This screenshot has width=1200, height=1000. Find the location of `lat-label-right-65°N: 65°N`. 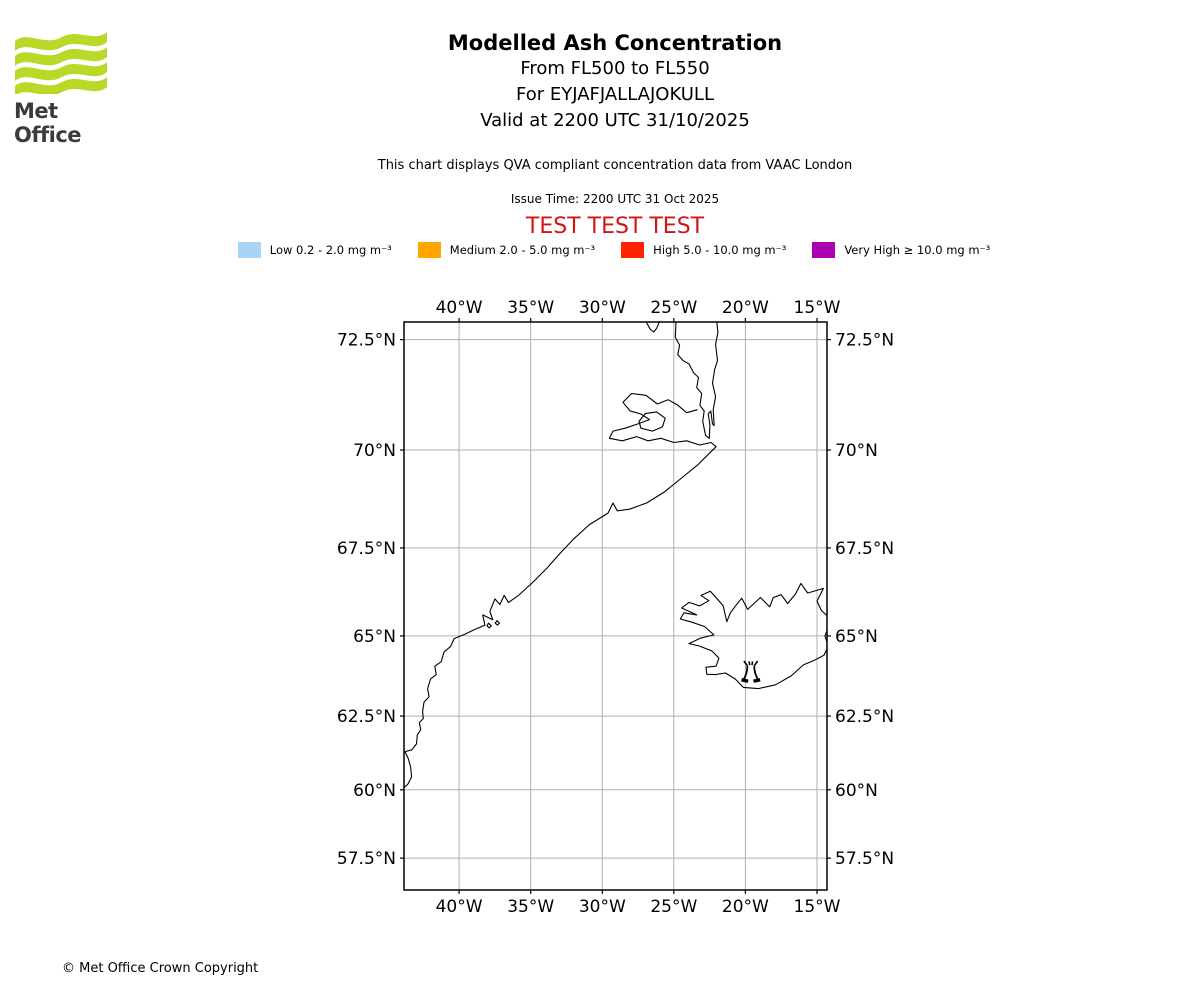

lat-label-right-65°N: 65°N is located at coordinates (856, 637).